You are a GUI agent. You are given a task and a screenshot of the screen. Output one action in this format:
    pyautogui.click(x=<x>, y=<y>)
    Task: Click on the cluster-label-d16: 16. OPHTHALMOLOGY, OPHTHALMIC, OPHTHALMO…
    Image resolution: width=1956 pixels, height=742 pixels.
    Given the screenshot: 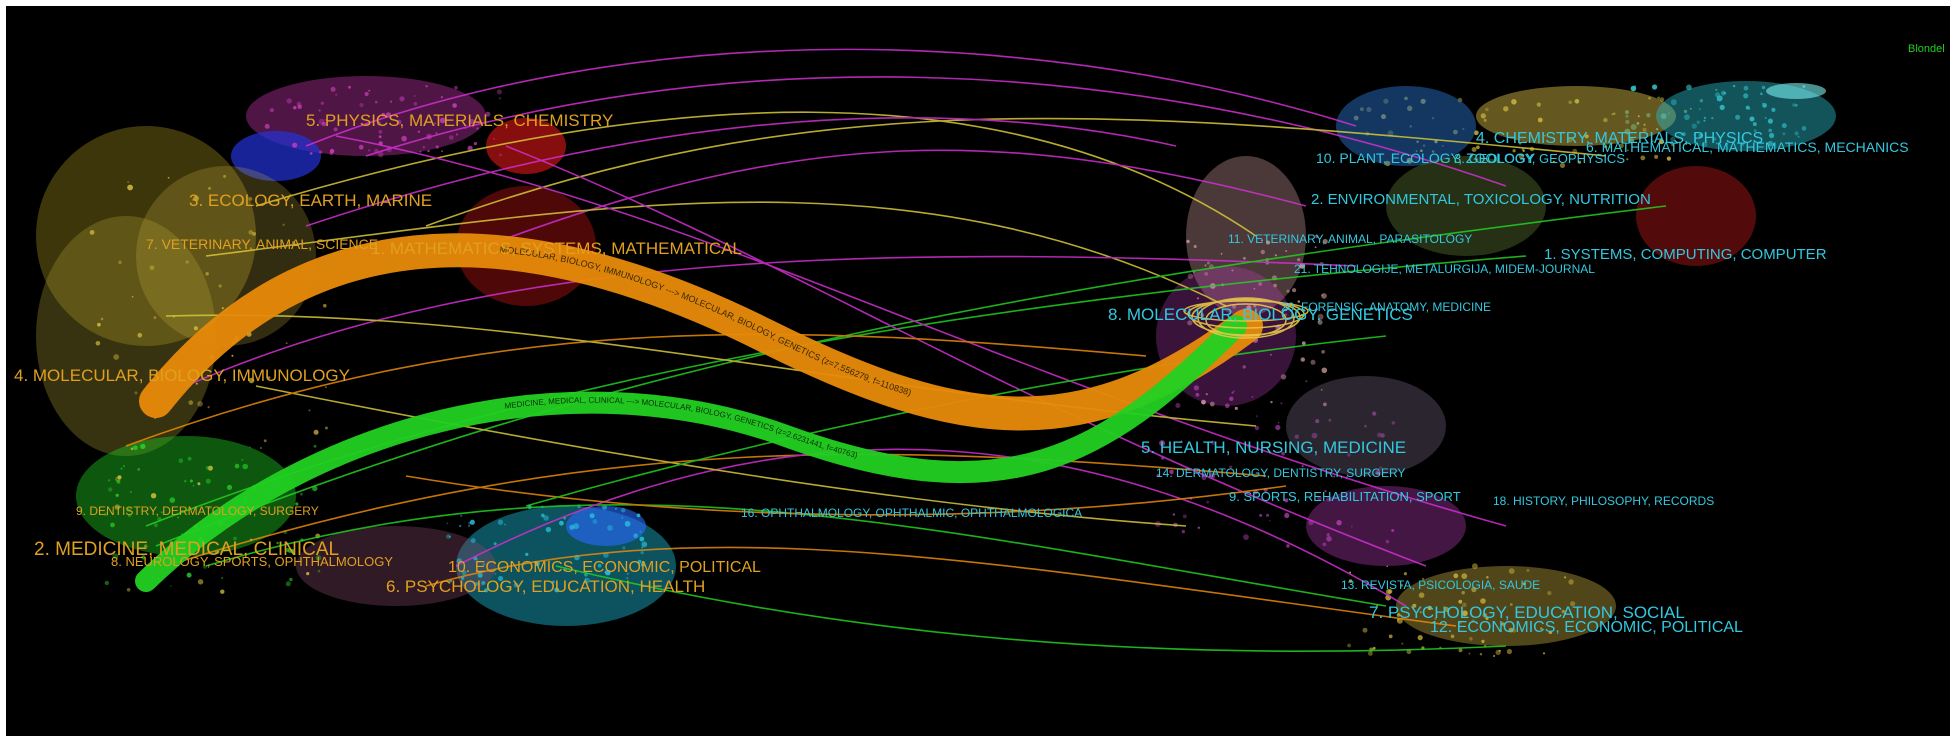 What is the action you would take?
    pyautogui.click(x=911, y=513)
    